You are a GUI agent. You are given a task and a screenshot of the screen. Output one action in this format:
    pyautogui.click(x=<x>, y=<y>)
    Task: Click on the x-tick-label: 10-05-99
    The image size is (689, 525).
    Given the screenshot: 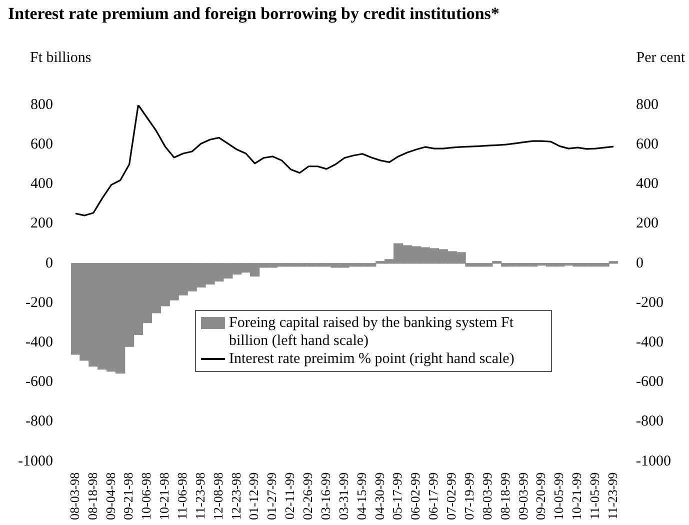 What is the action you would take?
    pyautogui.click(x=558, y=496)
    